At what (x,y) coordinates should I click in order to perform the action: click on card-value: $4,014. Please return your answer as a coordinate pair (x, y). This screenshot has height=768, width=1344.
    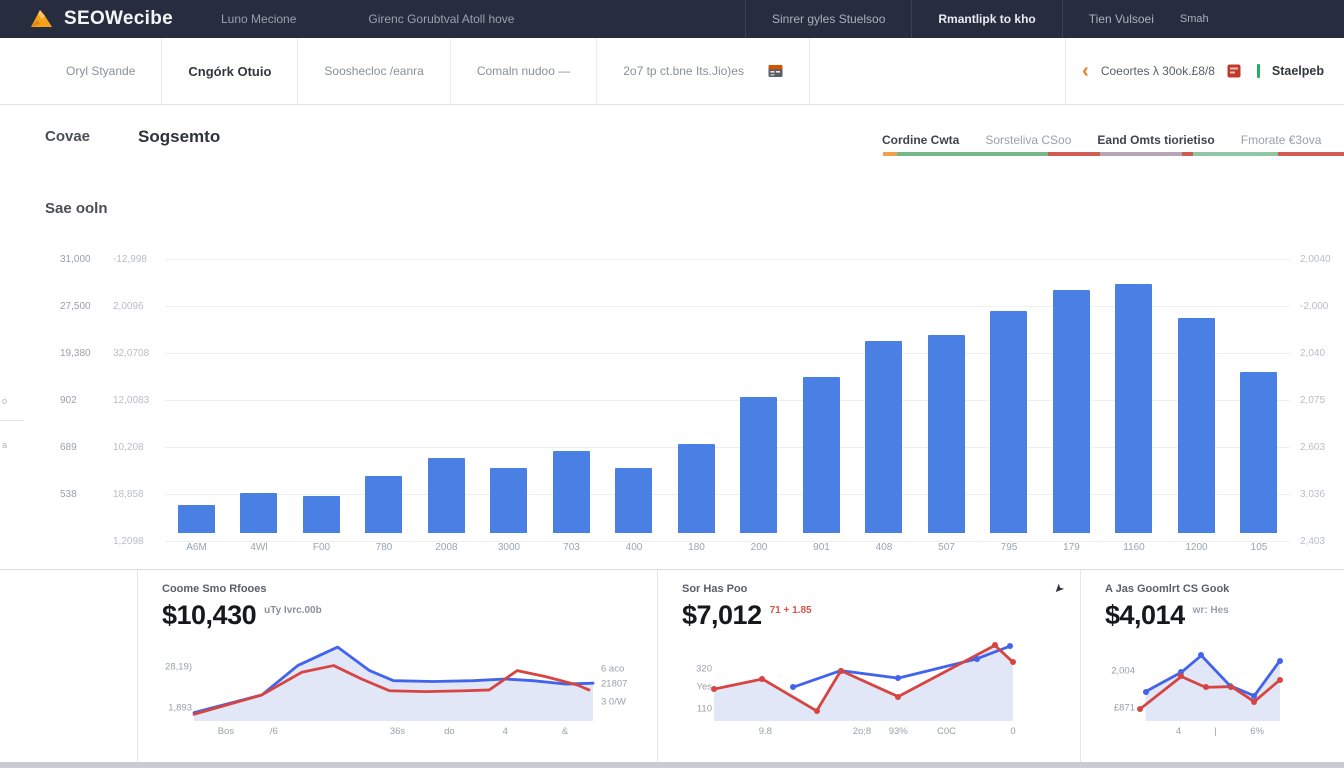
    Looking at the image, I should click on (1145, 615).